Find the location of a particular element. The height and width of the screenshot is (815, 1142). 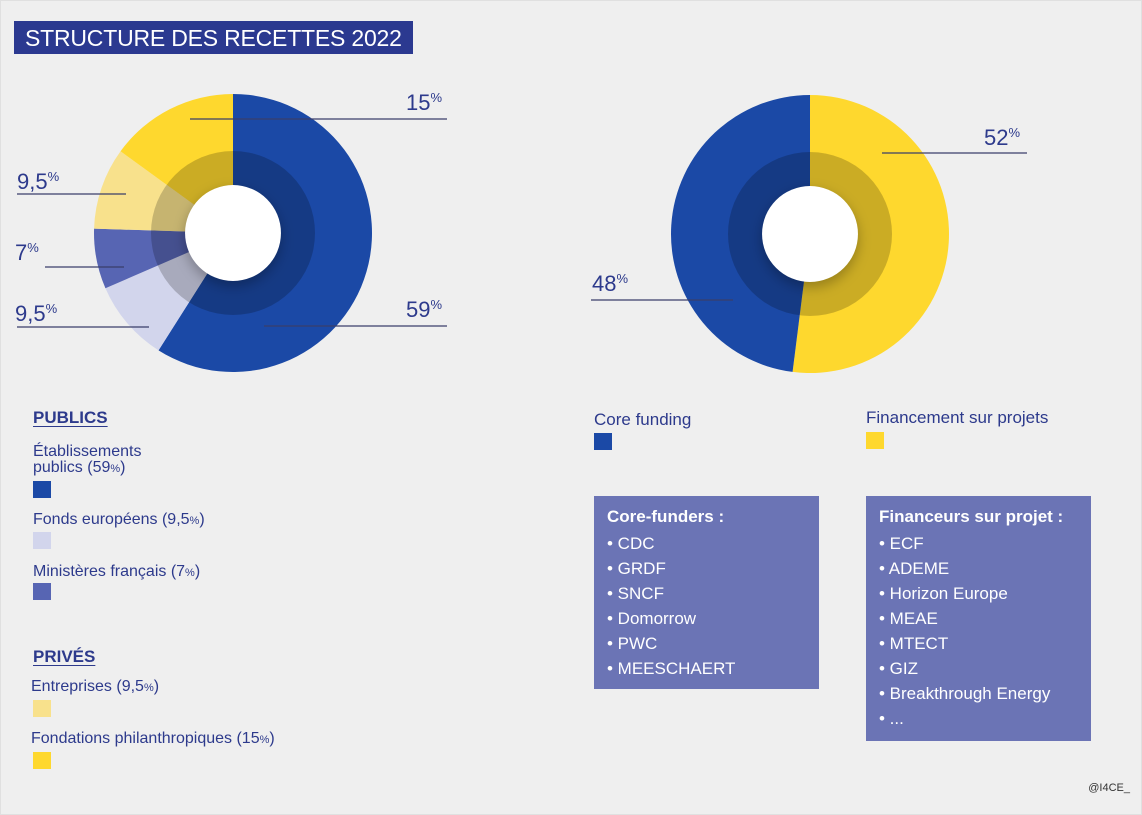

pie-chart-type-financement is located at coordinates (810, 234).